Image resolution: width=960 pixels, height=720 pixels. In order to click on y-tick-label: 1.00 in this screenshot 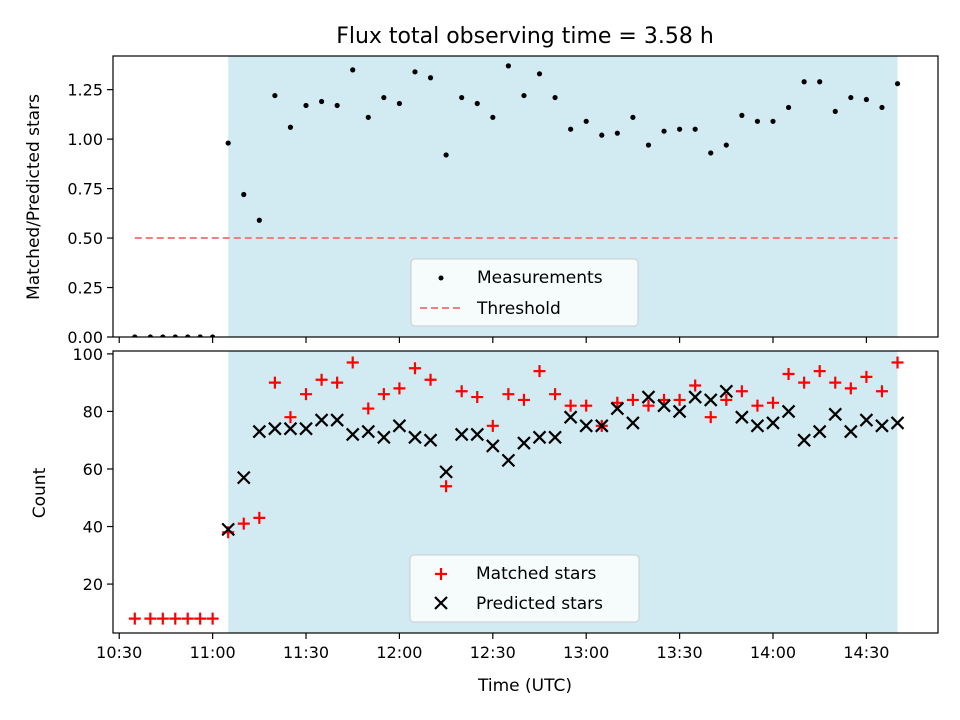, I will do `click(85, 139)`.